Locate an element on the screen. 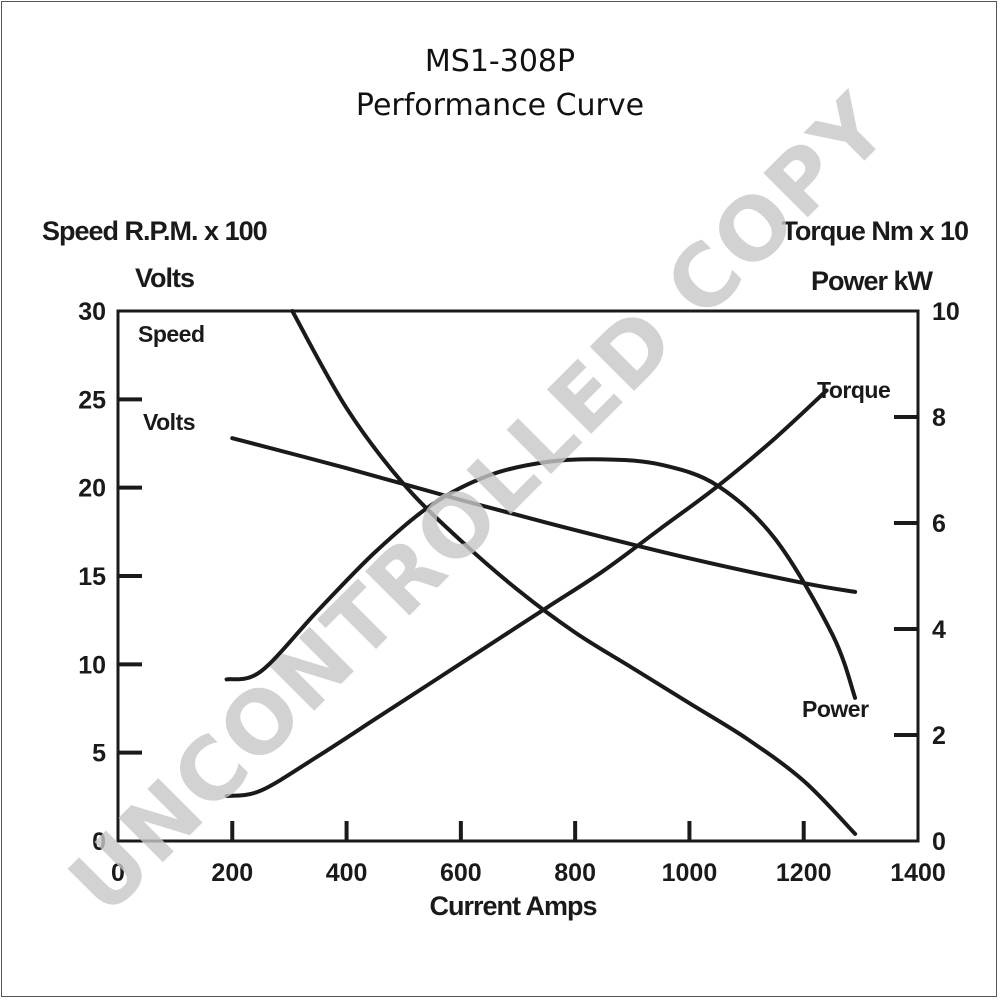  speed-label: Speed is located at coordinates (171, 334).